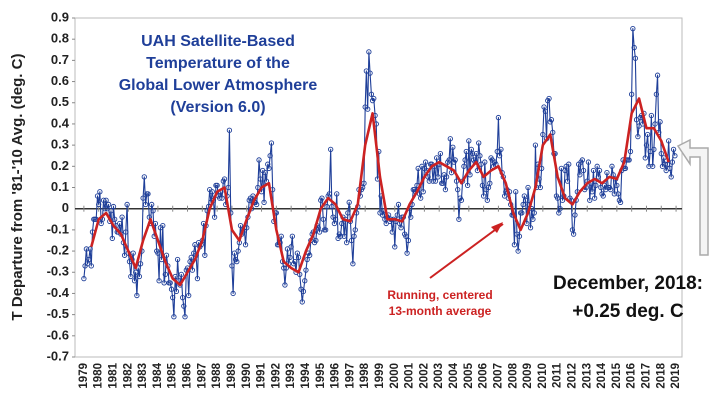  Describe the element at coordinates (218, 85) in the screenshot. I see `title-line: Global Lower Atmosphere` at that location.